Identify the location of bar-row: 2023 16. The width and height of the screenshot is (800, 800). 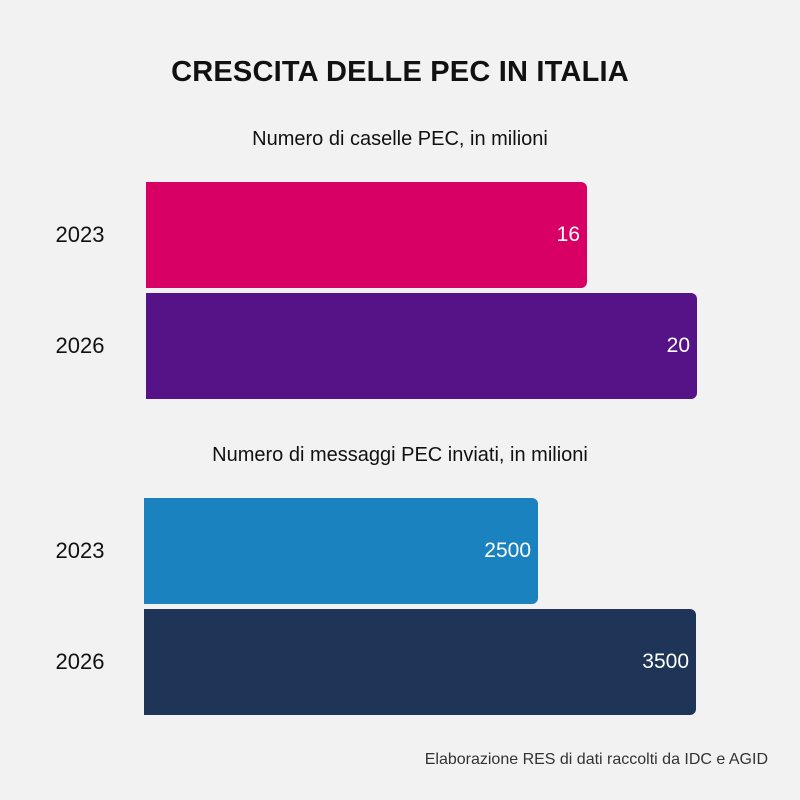
(400, 235).